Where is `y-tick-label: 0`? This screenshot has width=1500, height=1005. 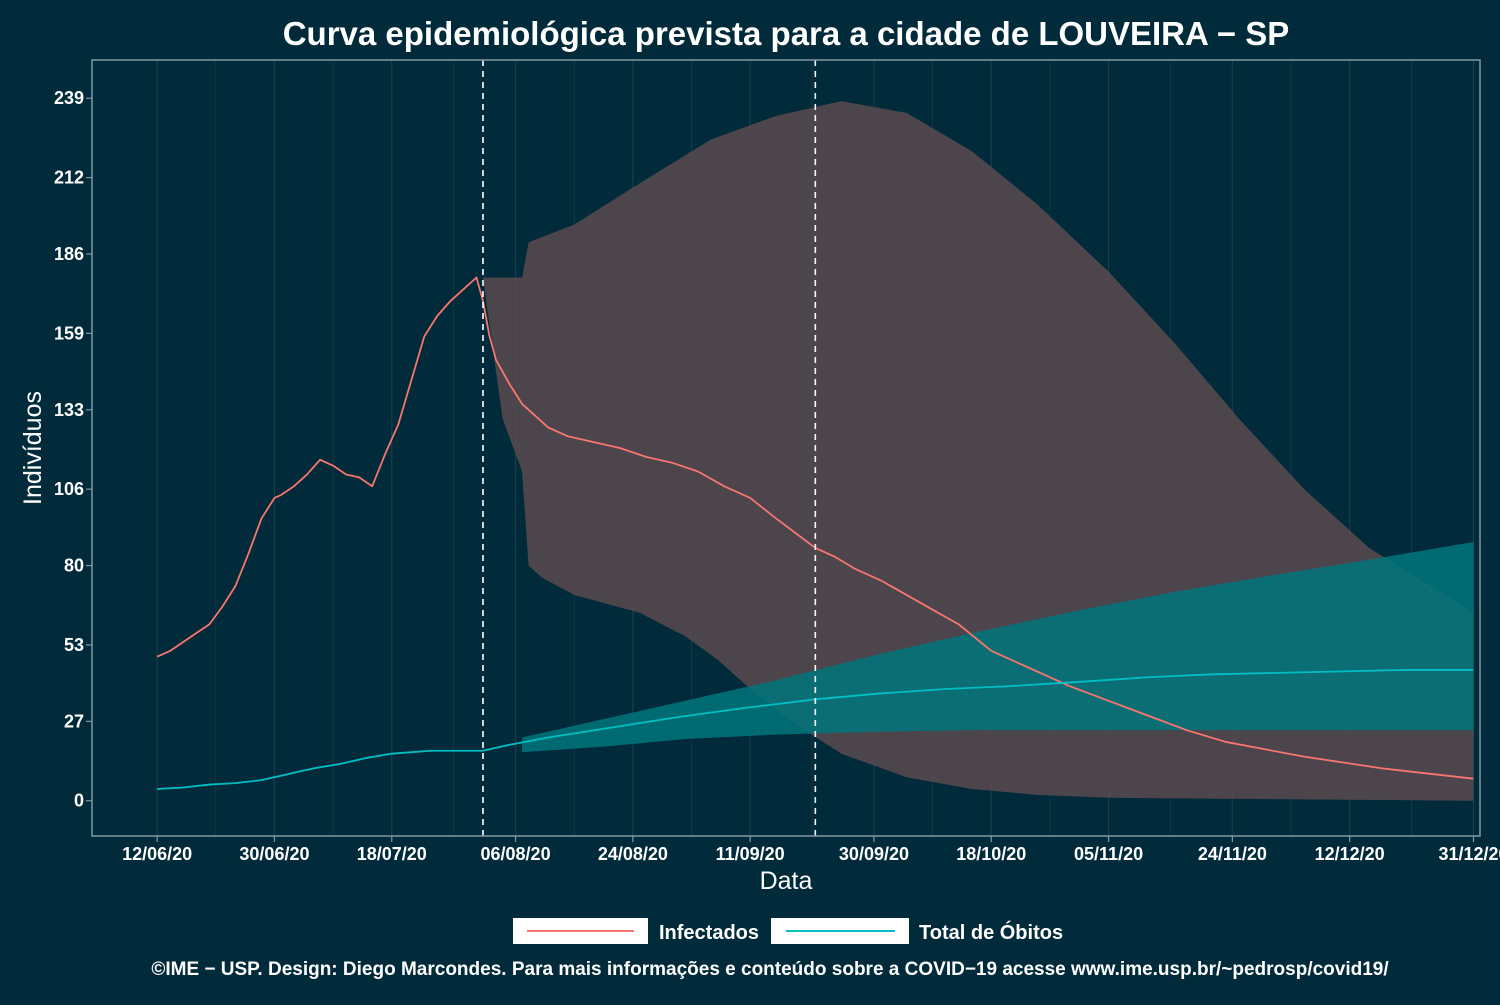
y-tick-label: 0 is located at coordinates (79, 801).